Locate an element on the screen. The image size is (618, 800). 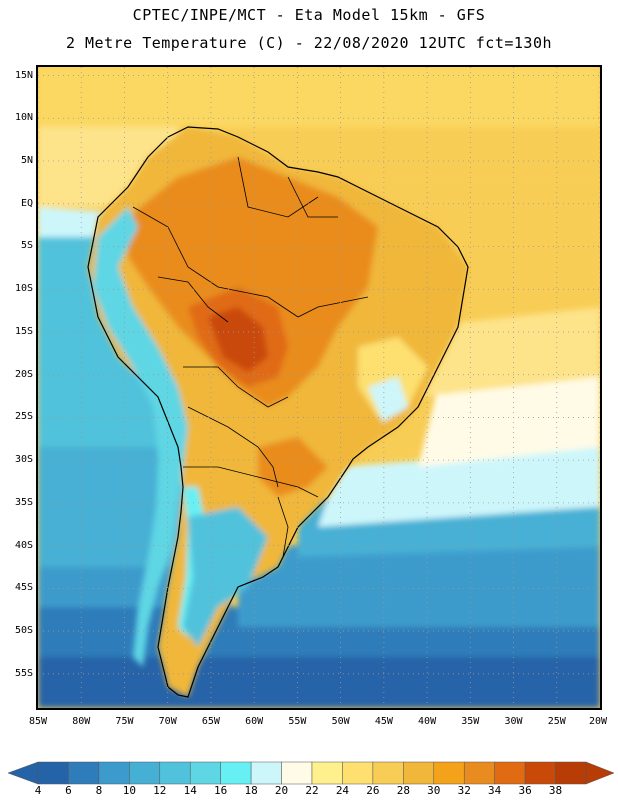
legend-level-label: 22 is located at coordinates (312, 790).